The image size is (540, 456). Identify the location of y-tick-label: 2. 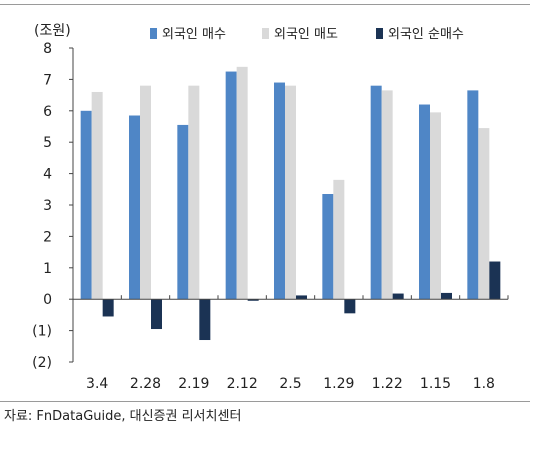
(47, 237).